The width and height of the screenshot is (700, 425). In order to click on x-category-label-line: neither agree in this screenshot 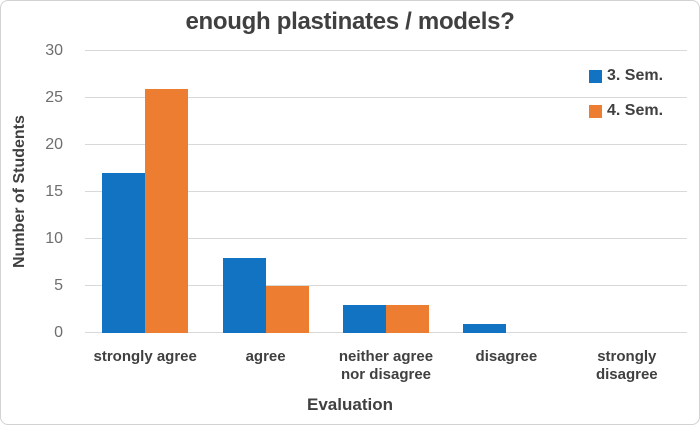, I will do `click(386, 356)`.